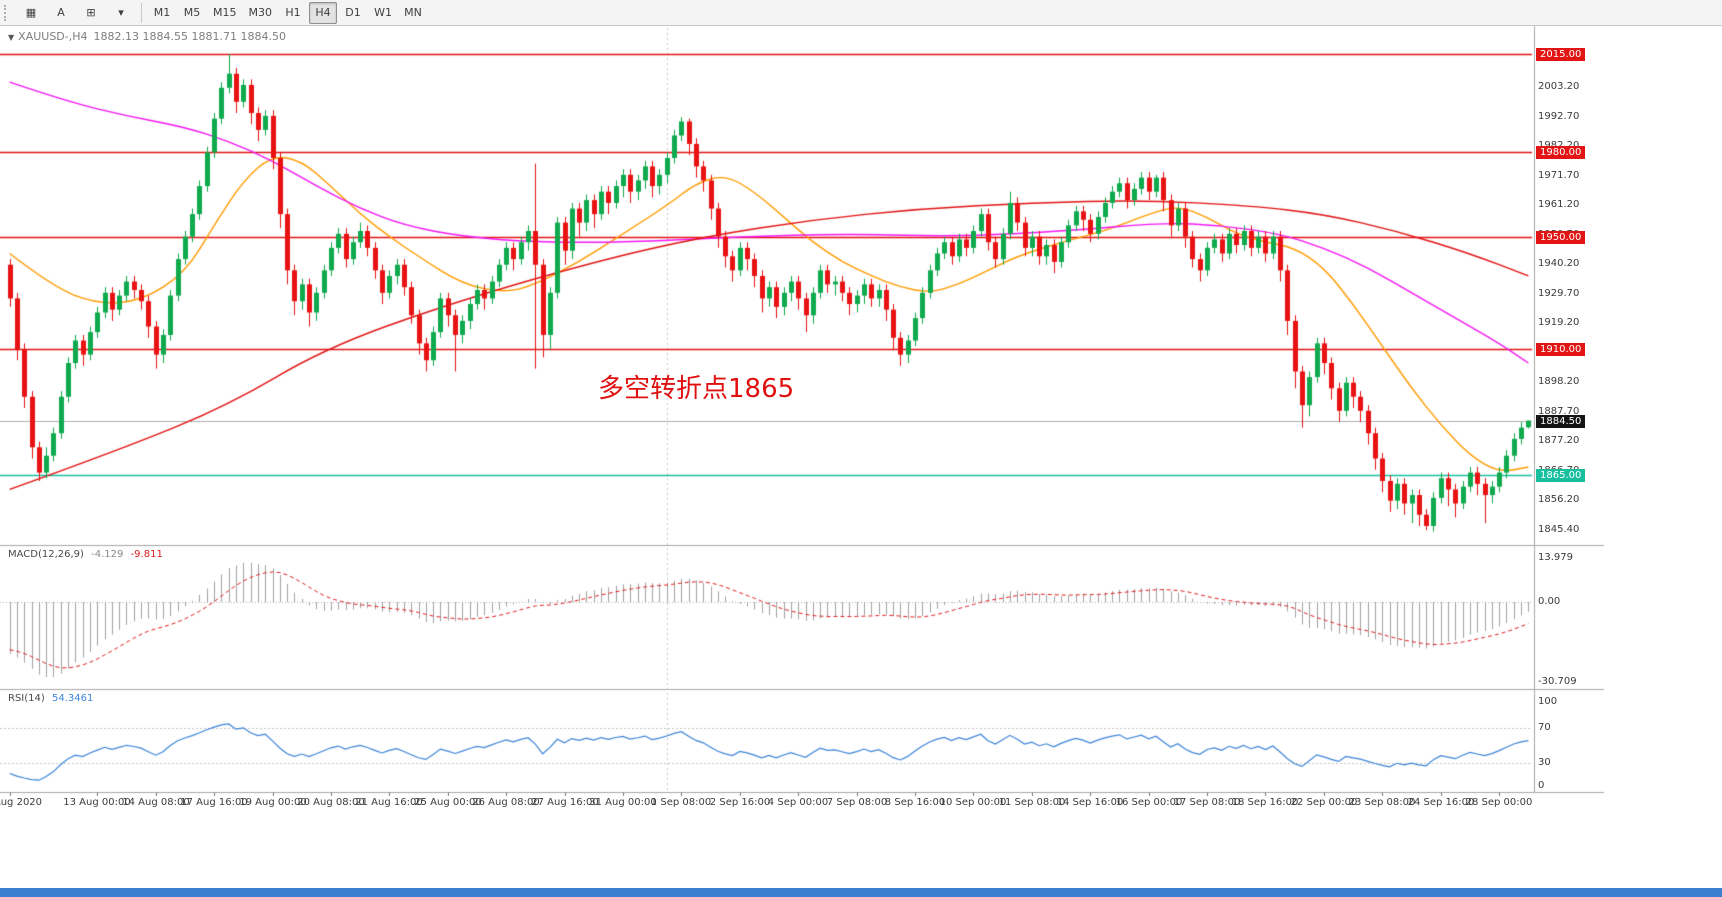 The width and height of the screenshot is (1722, 897). What do you see at coordinates (225, 12) in the screenshot?
I see `timeframe-button-m15: M15` at bounding box center [225, 12].